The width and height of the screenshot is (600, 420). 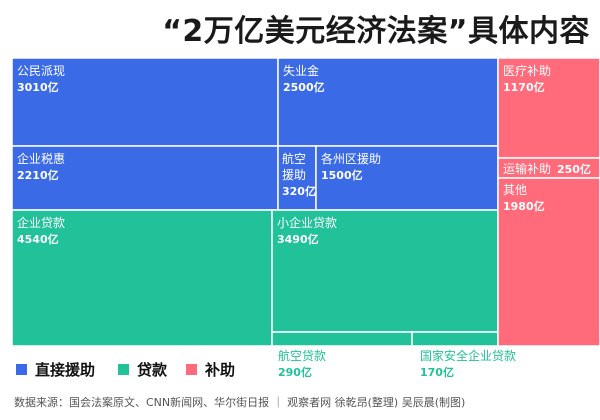 What do you see at coordinates (38, 87) in the screenshot?
I see `tile-value: 3010亿` at bounding box center [38, 87].